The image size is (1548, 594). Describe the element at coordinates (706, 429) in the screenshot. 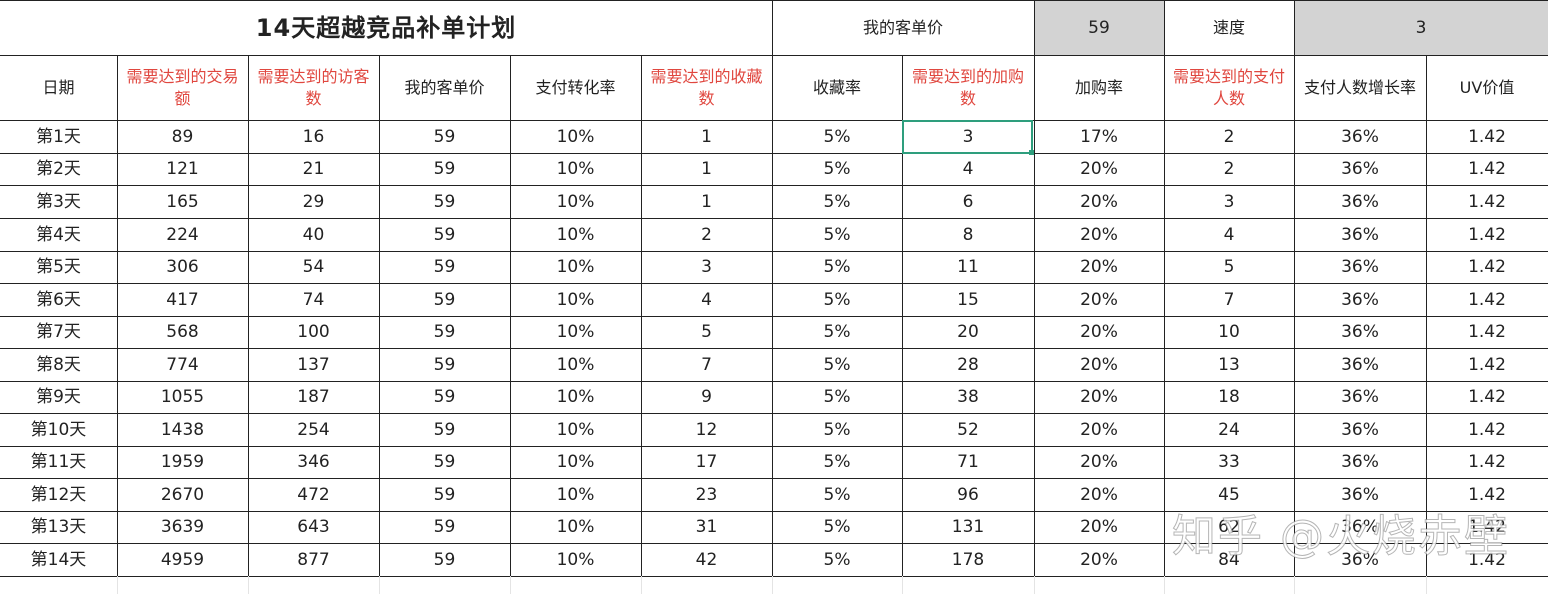

I see `cell-favorites: 12` at that location.